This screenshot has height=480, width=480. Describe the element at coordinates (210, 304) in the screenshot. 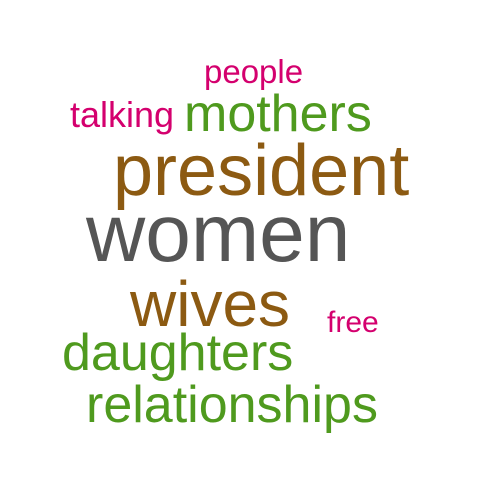

I see `word-wives: wives` at that location.